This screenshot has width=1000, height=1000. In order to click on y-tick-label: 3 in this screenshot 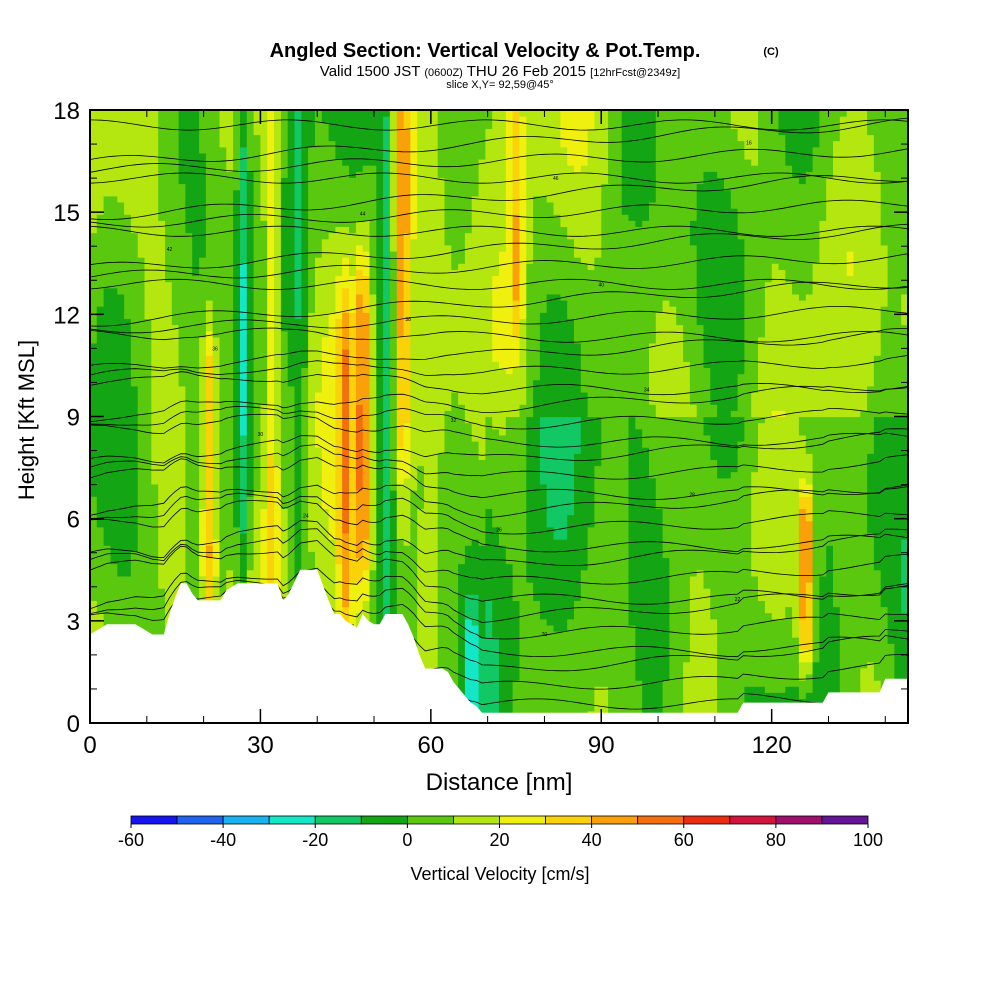, I will do `click(73, 622)`.